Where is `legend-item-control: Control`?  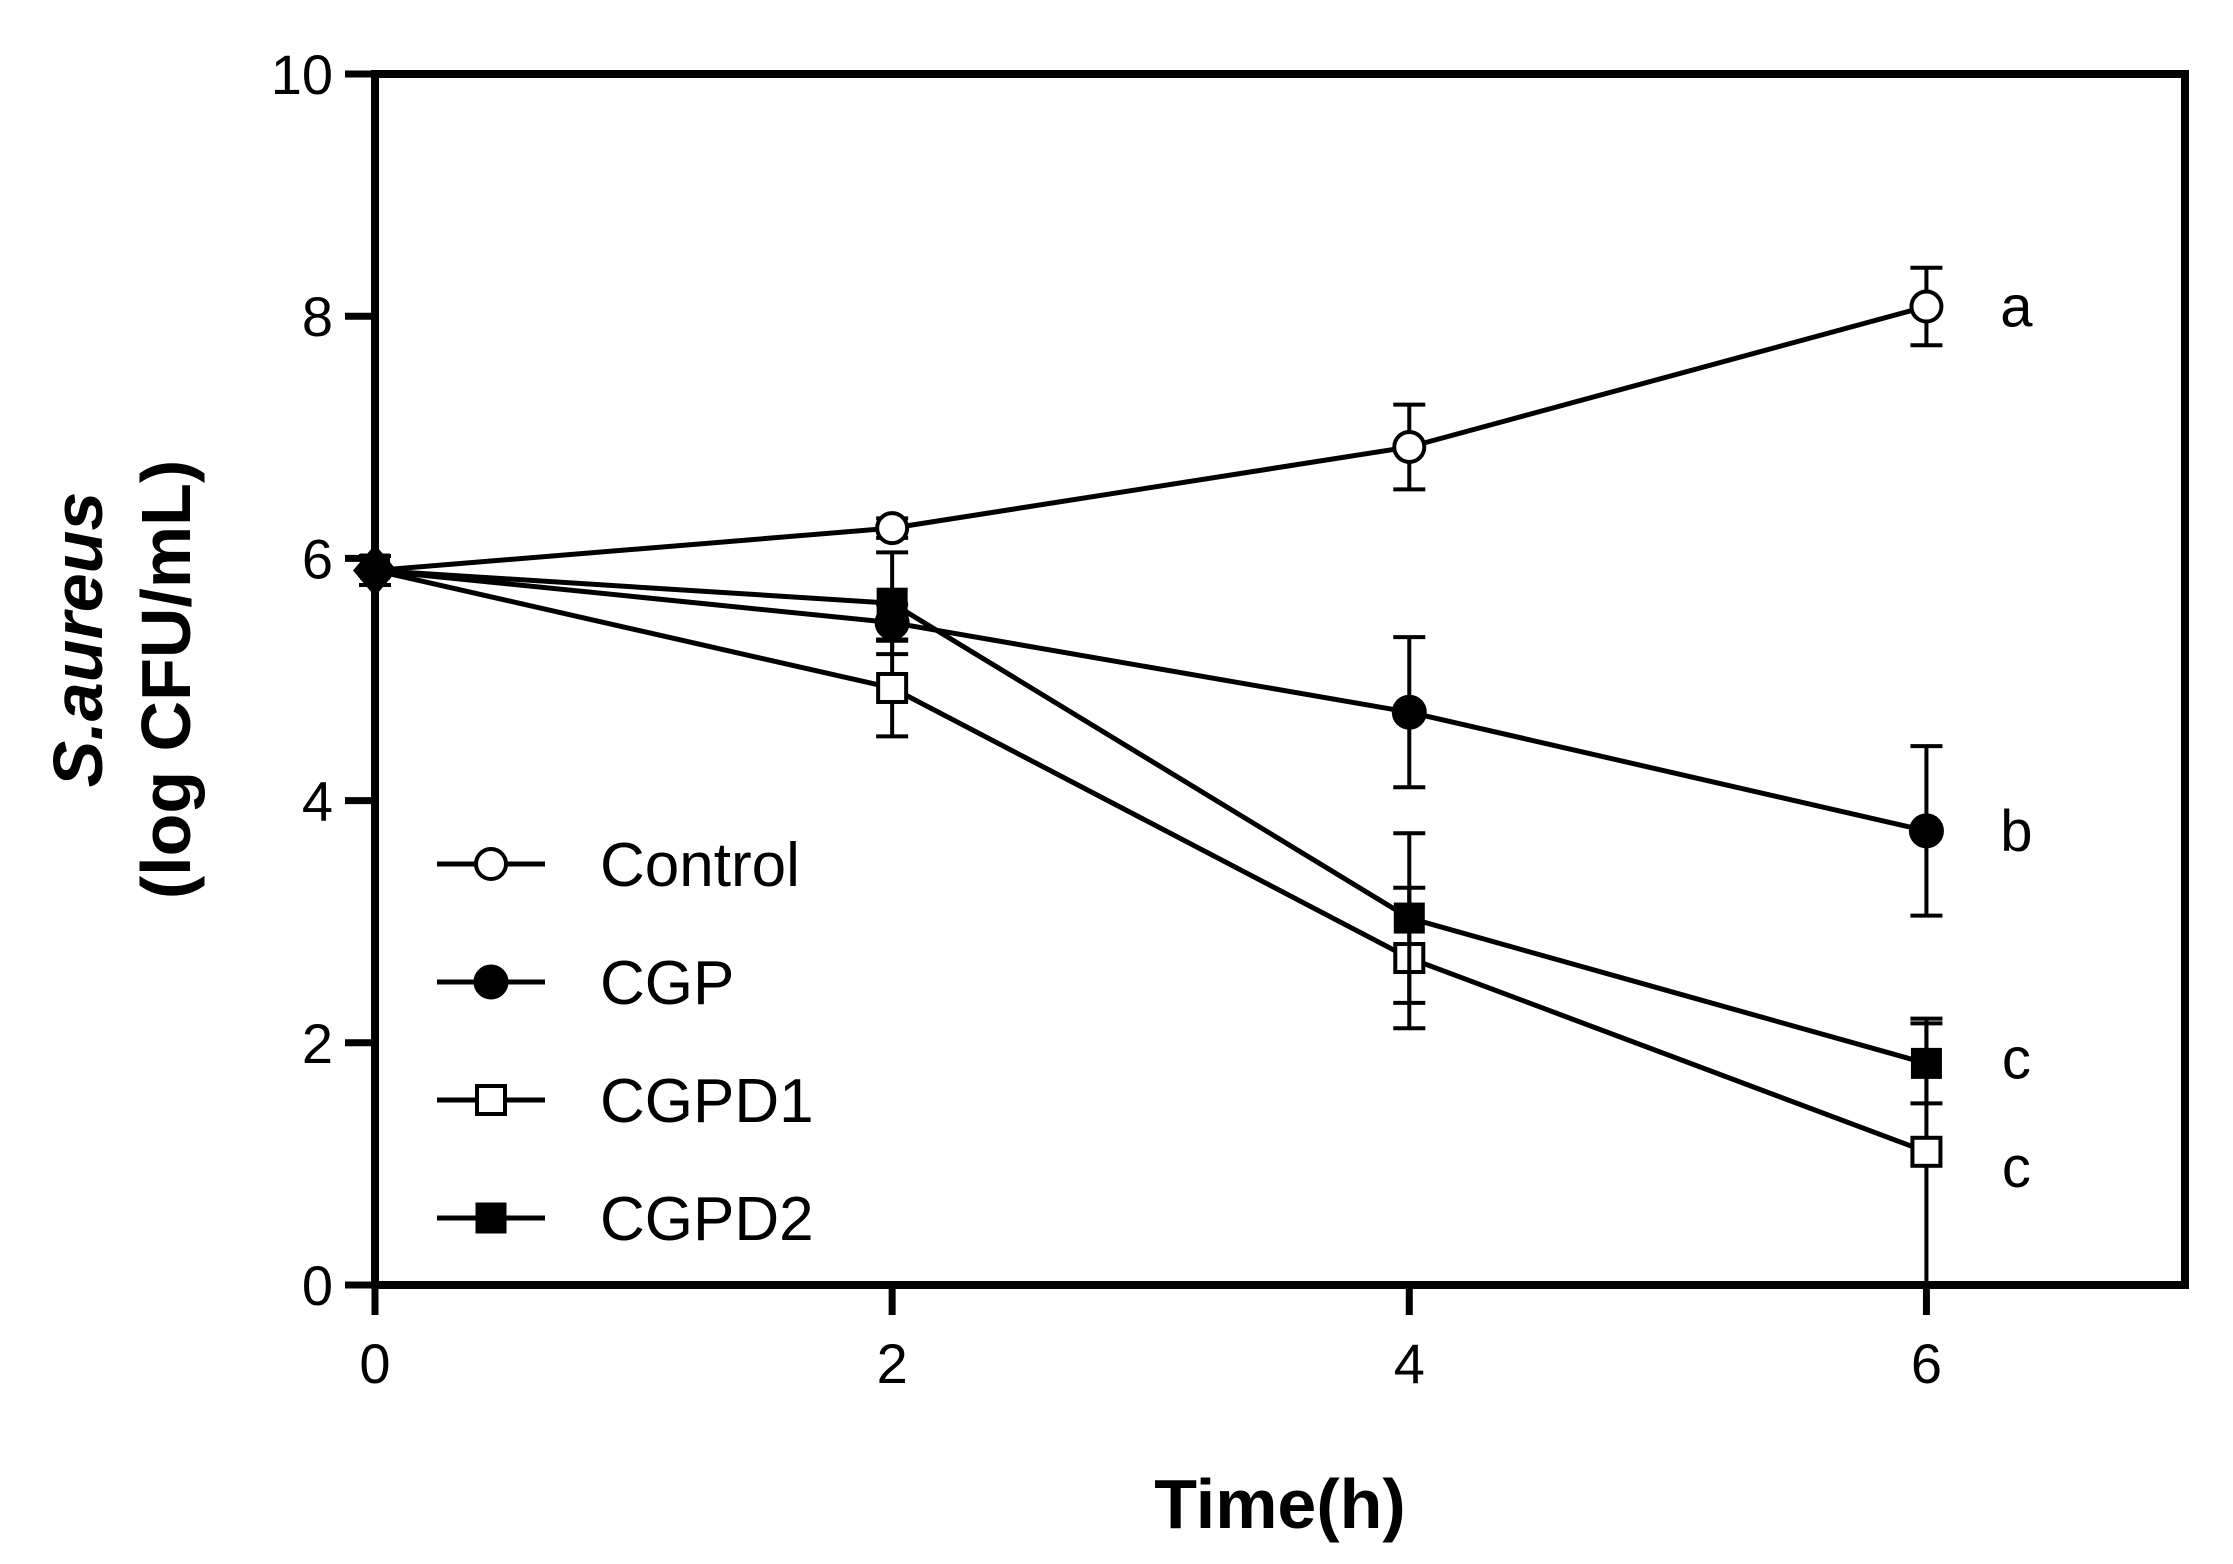 legend-item-control: Control is located at coordinates (618, 865).